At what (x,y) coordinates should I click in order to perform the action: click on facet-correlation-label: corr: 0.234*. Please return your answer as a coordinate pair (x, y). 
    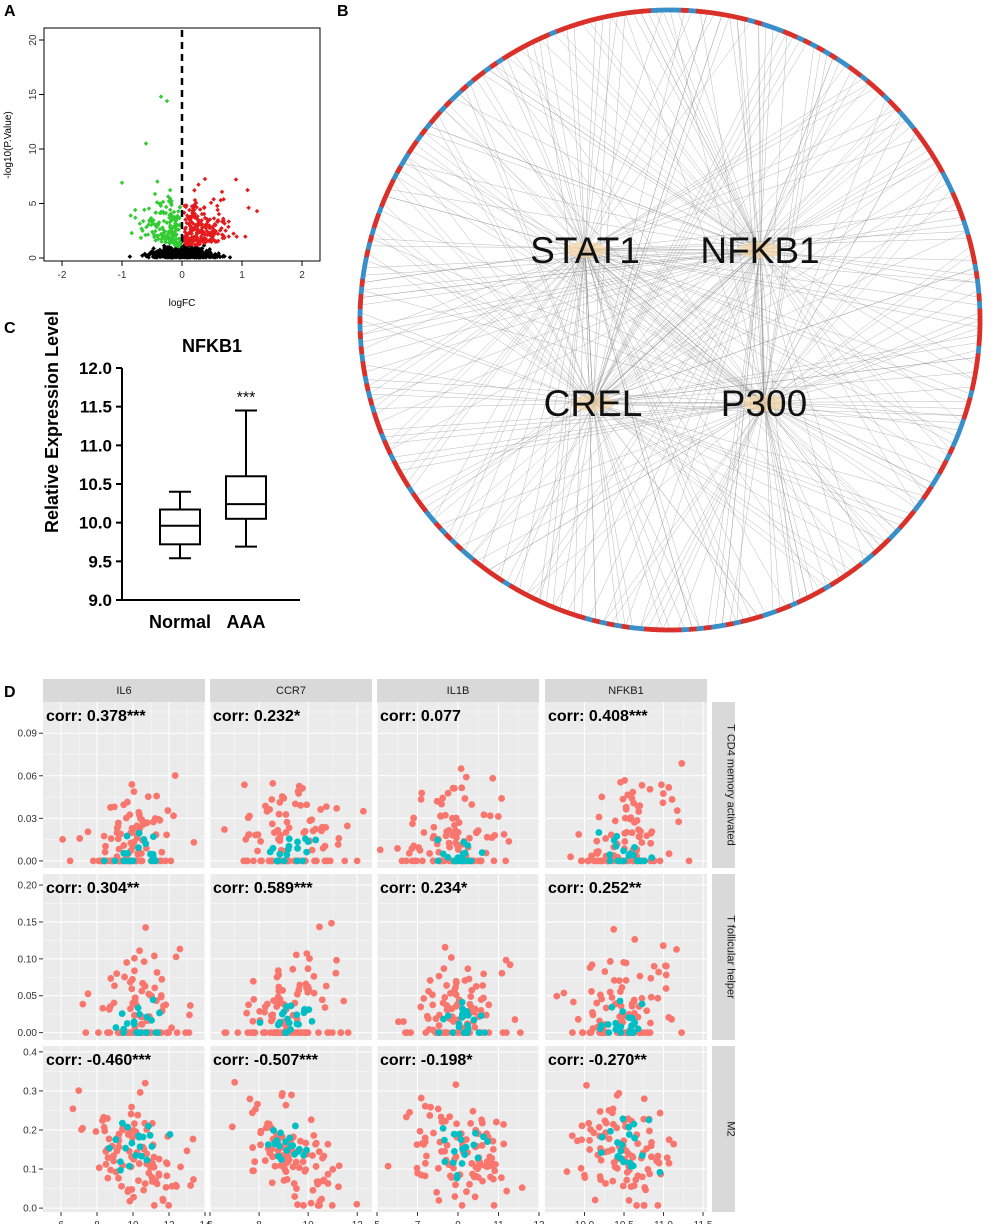
    Looking at the image, I should click on (424, 888).